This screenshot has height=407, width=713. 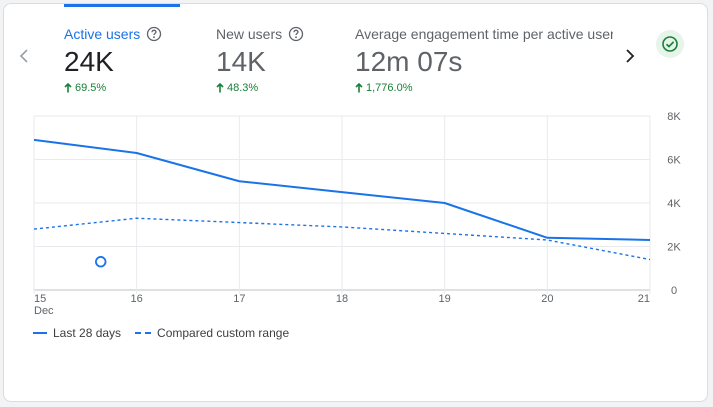 What do you see at coordinates (87, 333) in the screenshot?
I see `legend-label: Last 28 days` at bounding box center [87, 333].